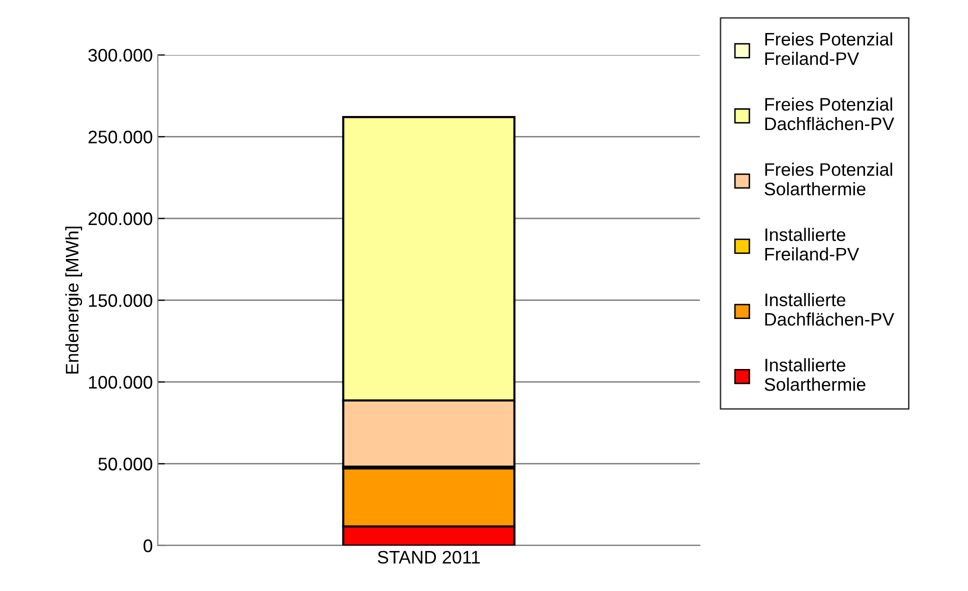 This screenshot has height=591, width=968. What do you see at coordinates (429, 557) in the screenshot?
I see `x-tick-label: STAND 2011` at bounding box center [429, 557].